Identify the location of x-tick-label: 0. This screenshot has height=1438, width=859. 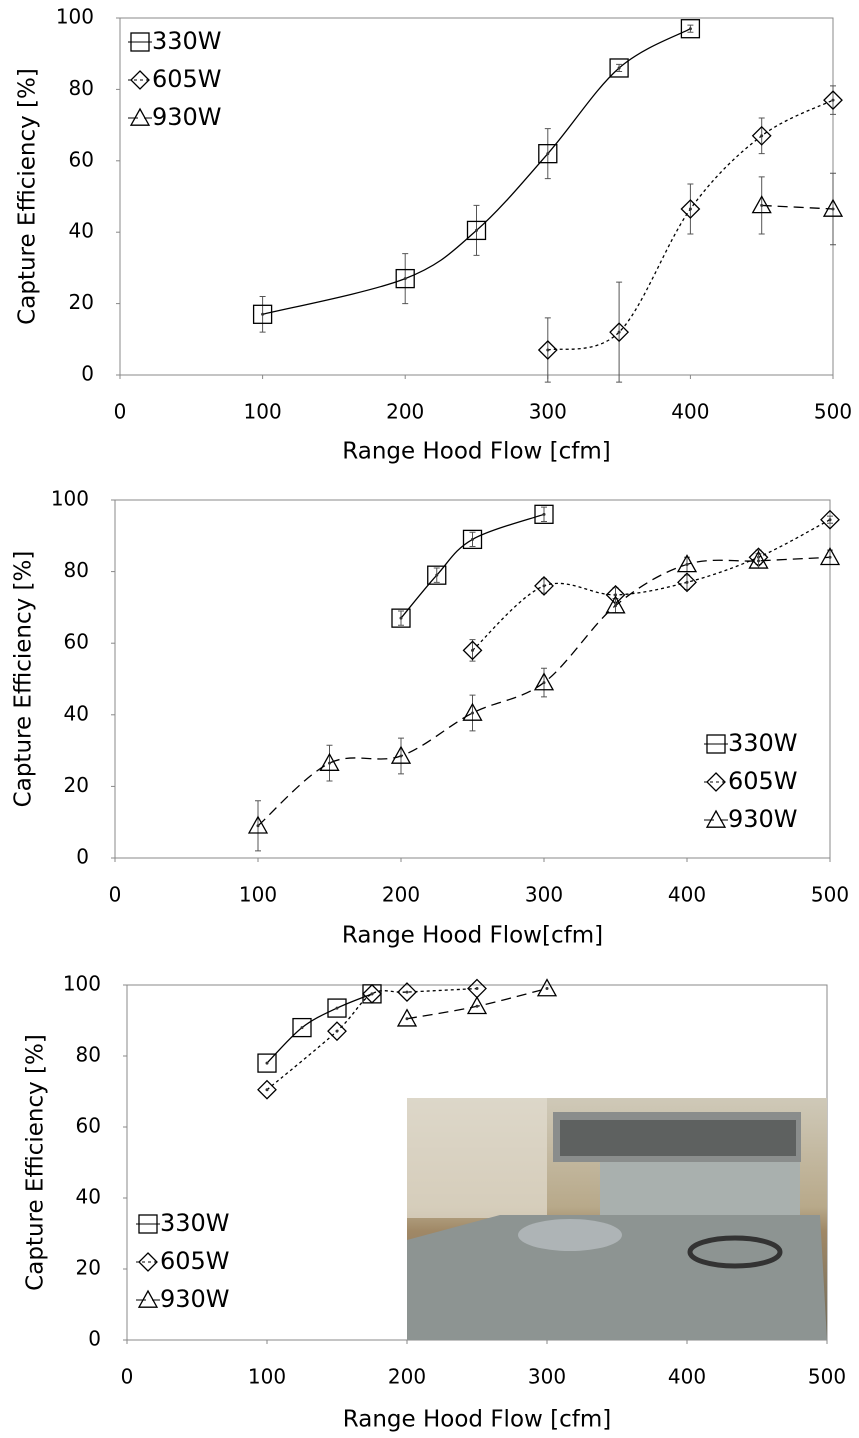
(120, 412).